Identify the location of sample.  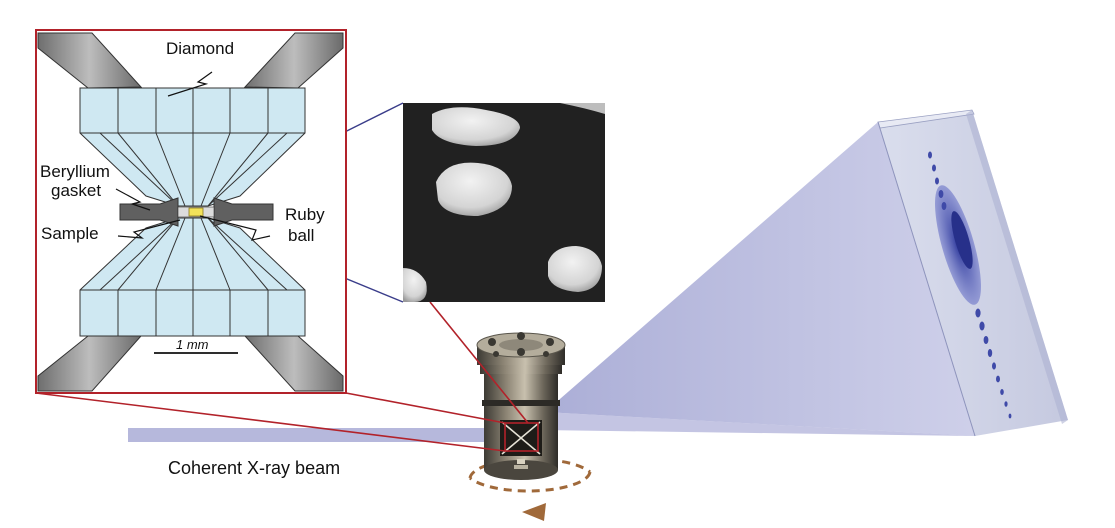
(196, 212).